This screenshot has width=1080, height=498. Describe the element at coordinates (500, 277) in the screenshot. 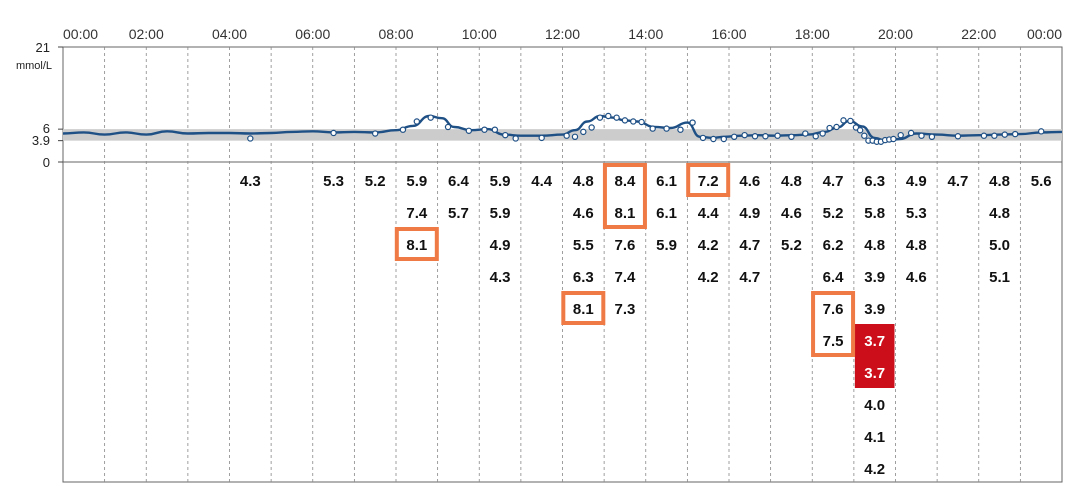

I see `reading-value: 4.3` at that location.